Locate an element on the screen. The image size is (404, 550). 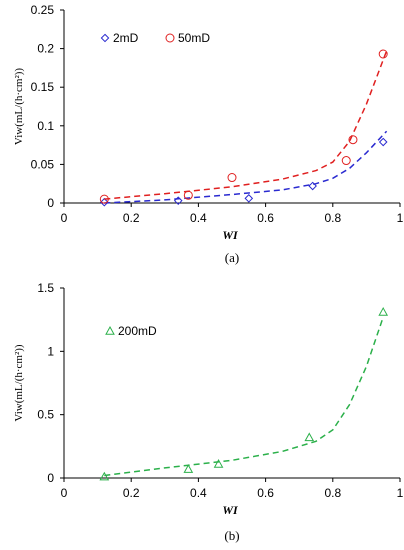
panel-label: (a) is located at coordinates (232, 257).